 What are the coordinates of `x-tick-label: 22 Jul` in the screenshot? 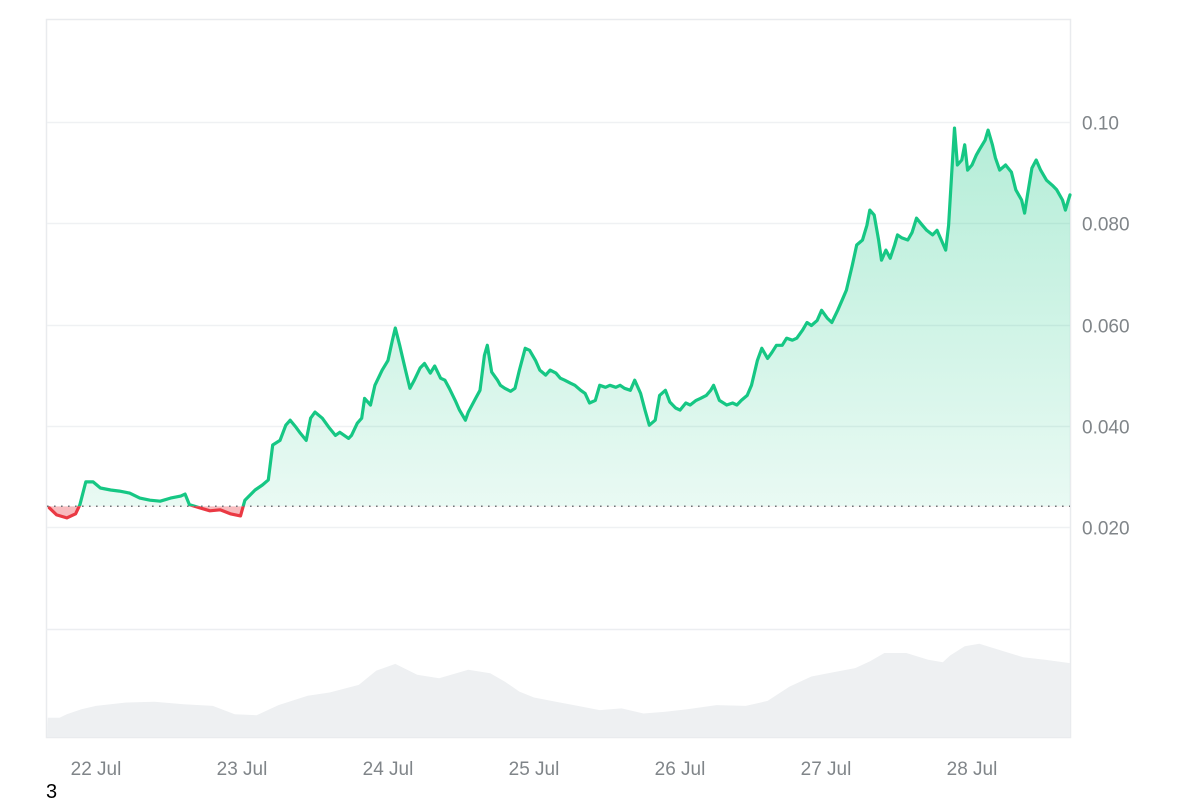 It's located at (96, 769).